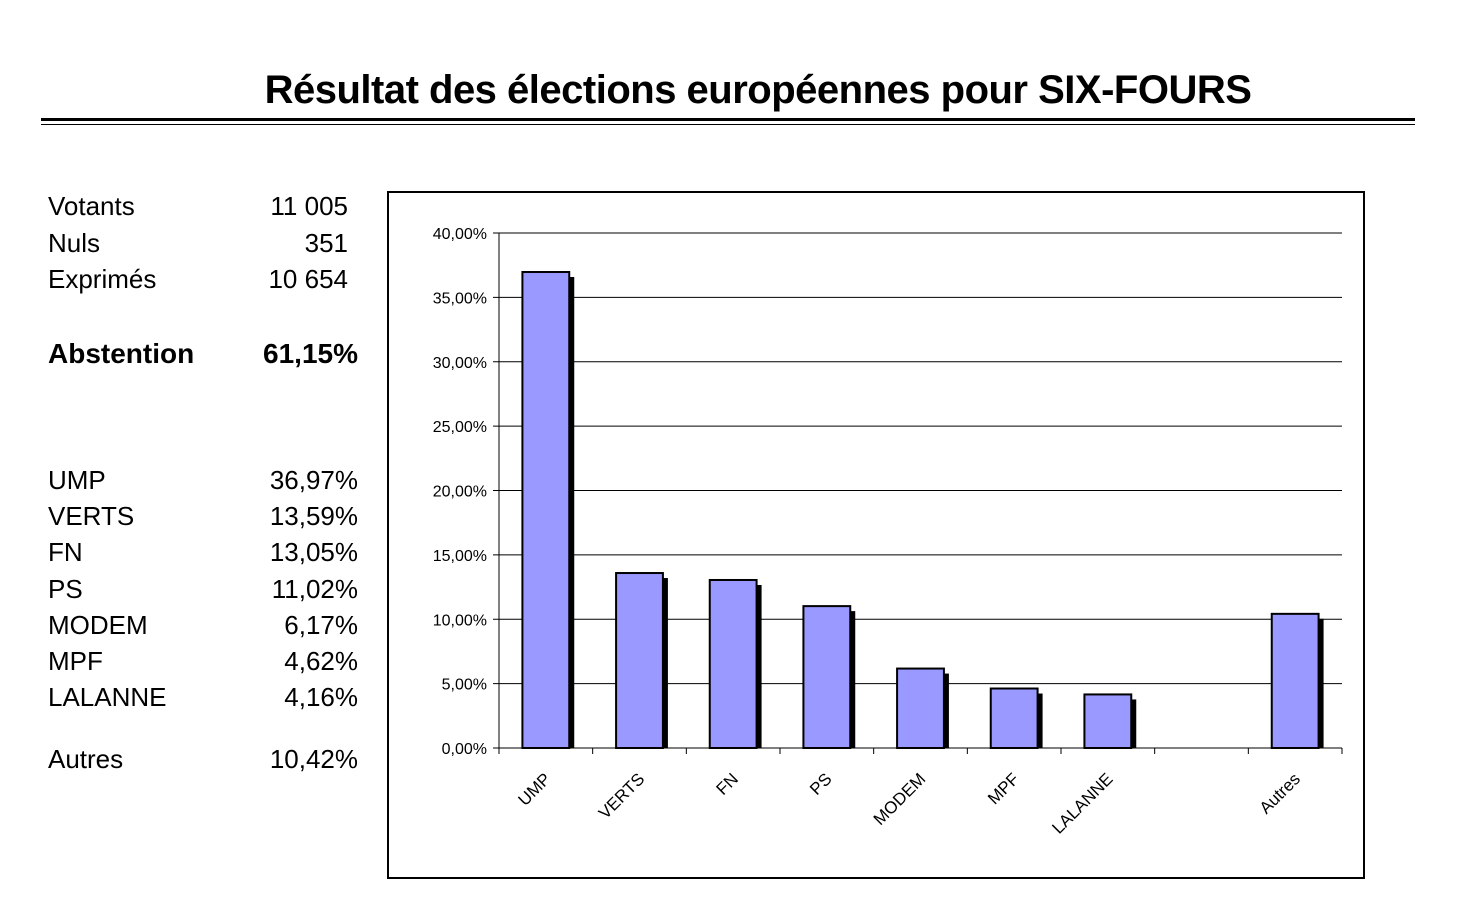  I want to click on title-rule-thick, so click(728, 119).